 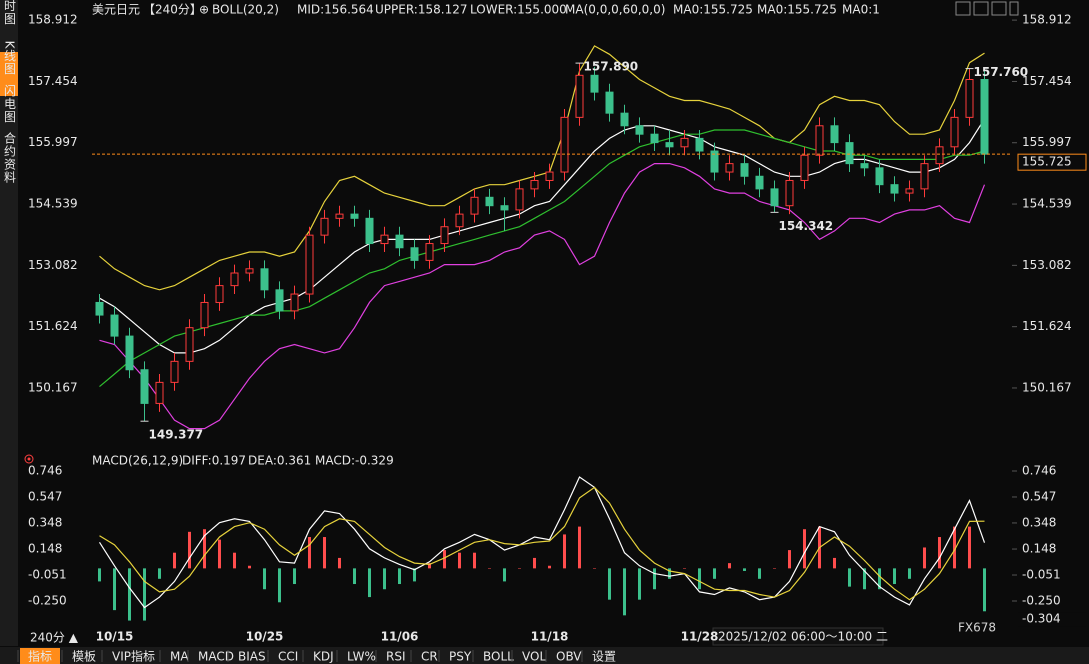 What do you see at coordinates (265, 637) in the screenshot?
I see `x-tick-label: 10/25` at bounding box center [265, 637].